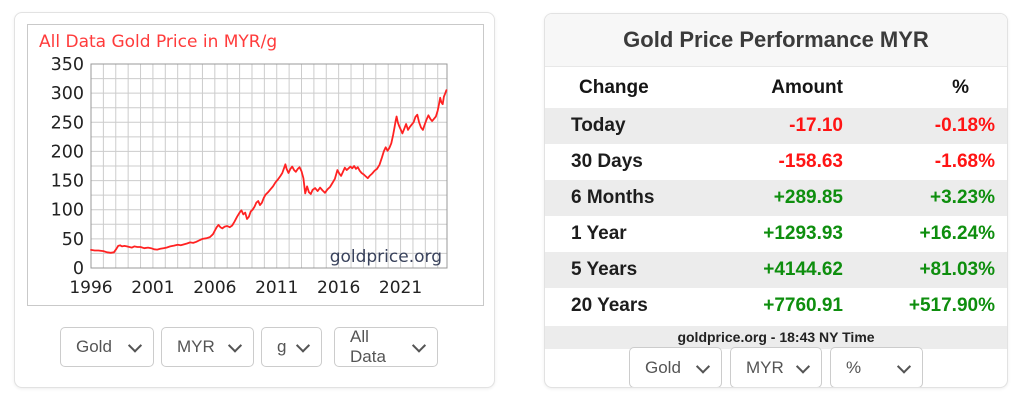  I want to click on column-header-change: Change, so click(614, 87).